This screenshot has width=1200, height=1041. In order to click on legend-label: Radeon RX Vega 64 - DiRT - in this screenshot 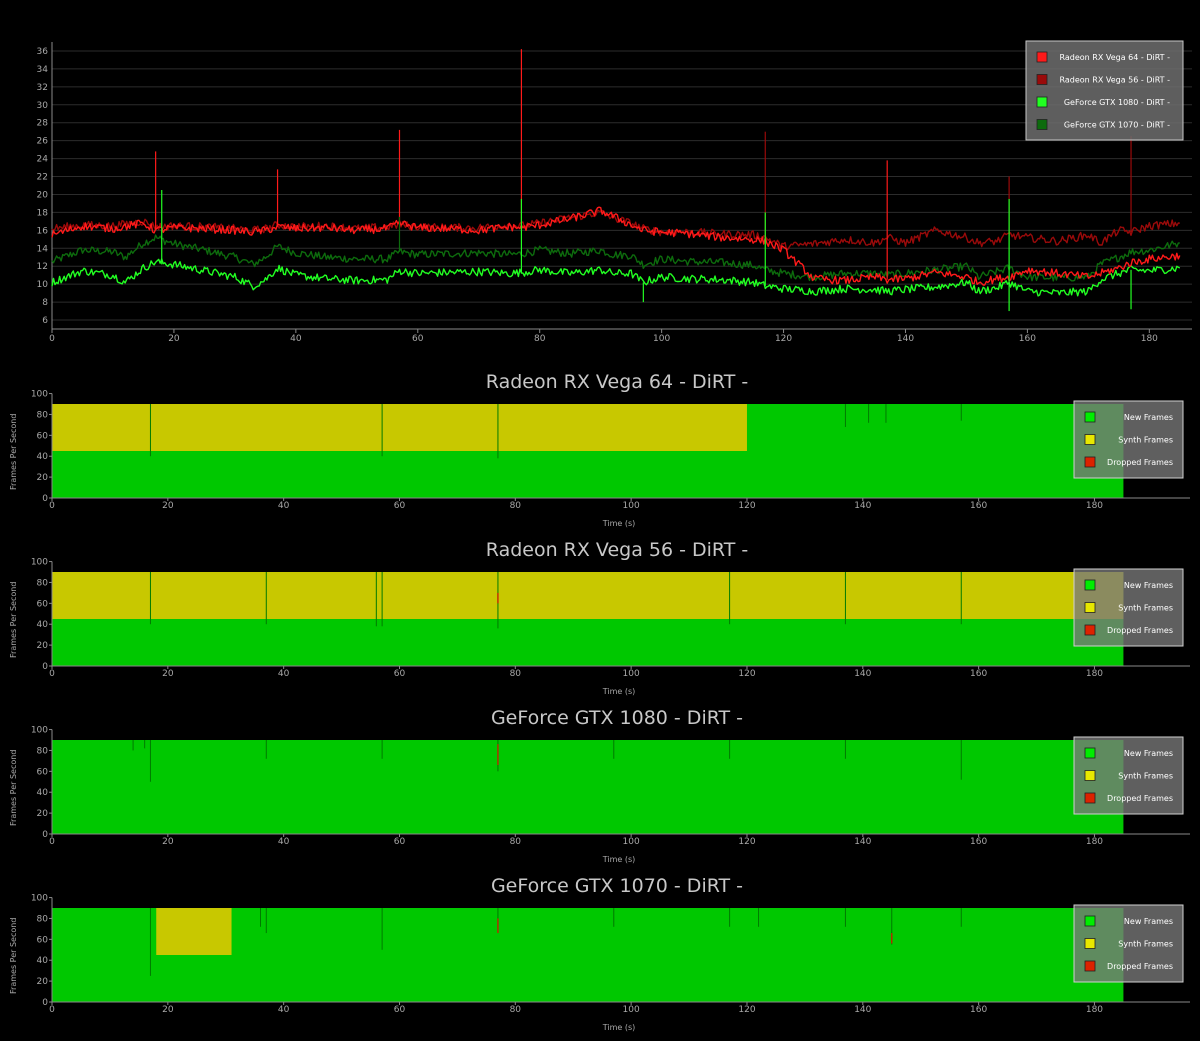, I will do `click(1115, 57)`.